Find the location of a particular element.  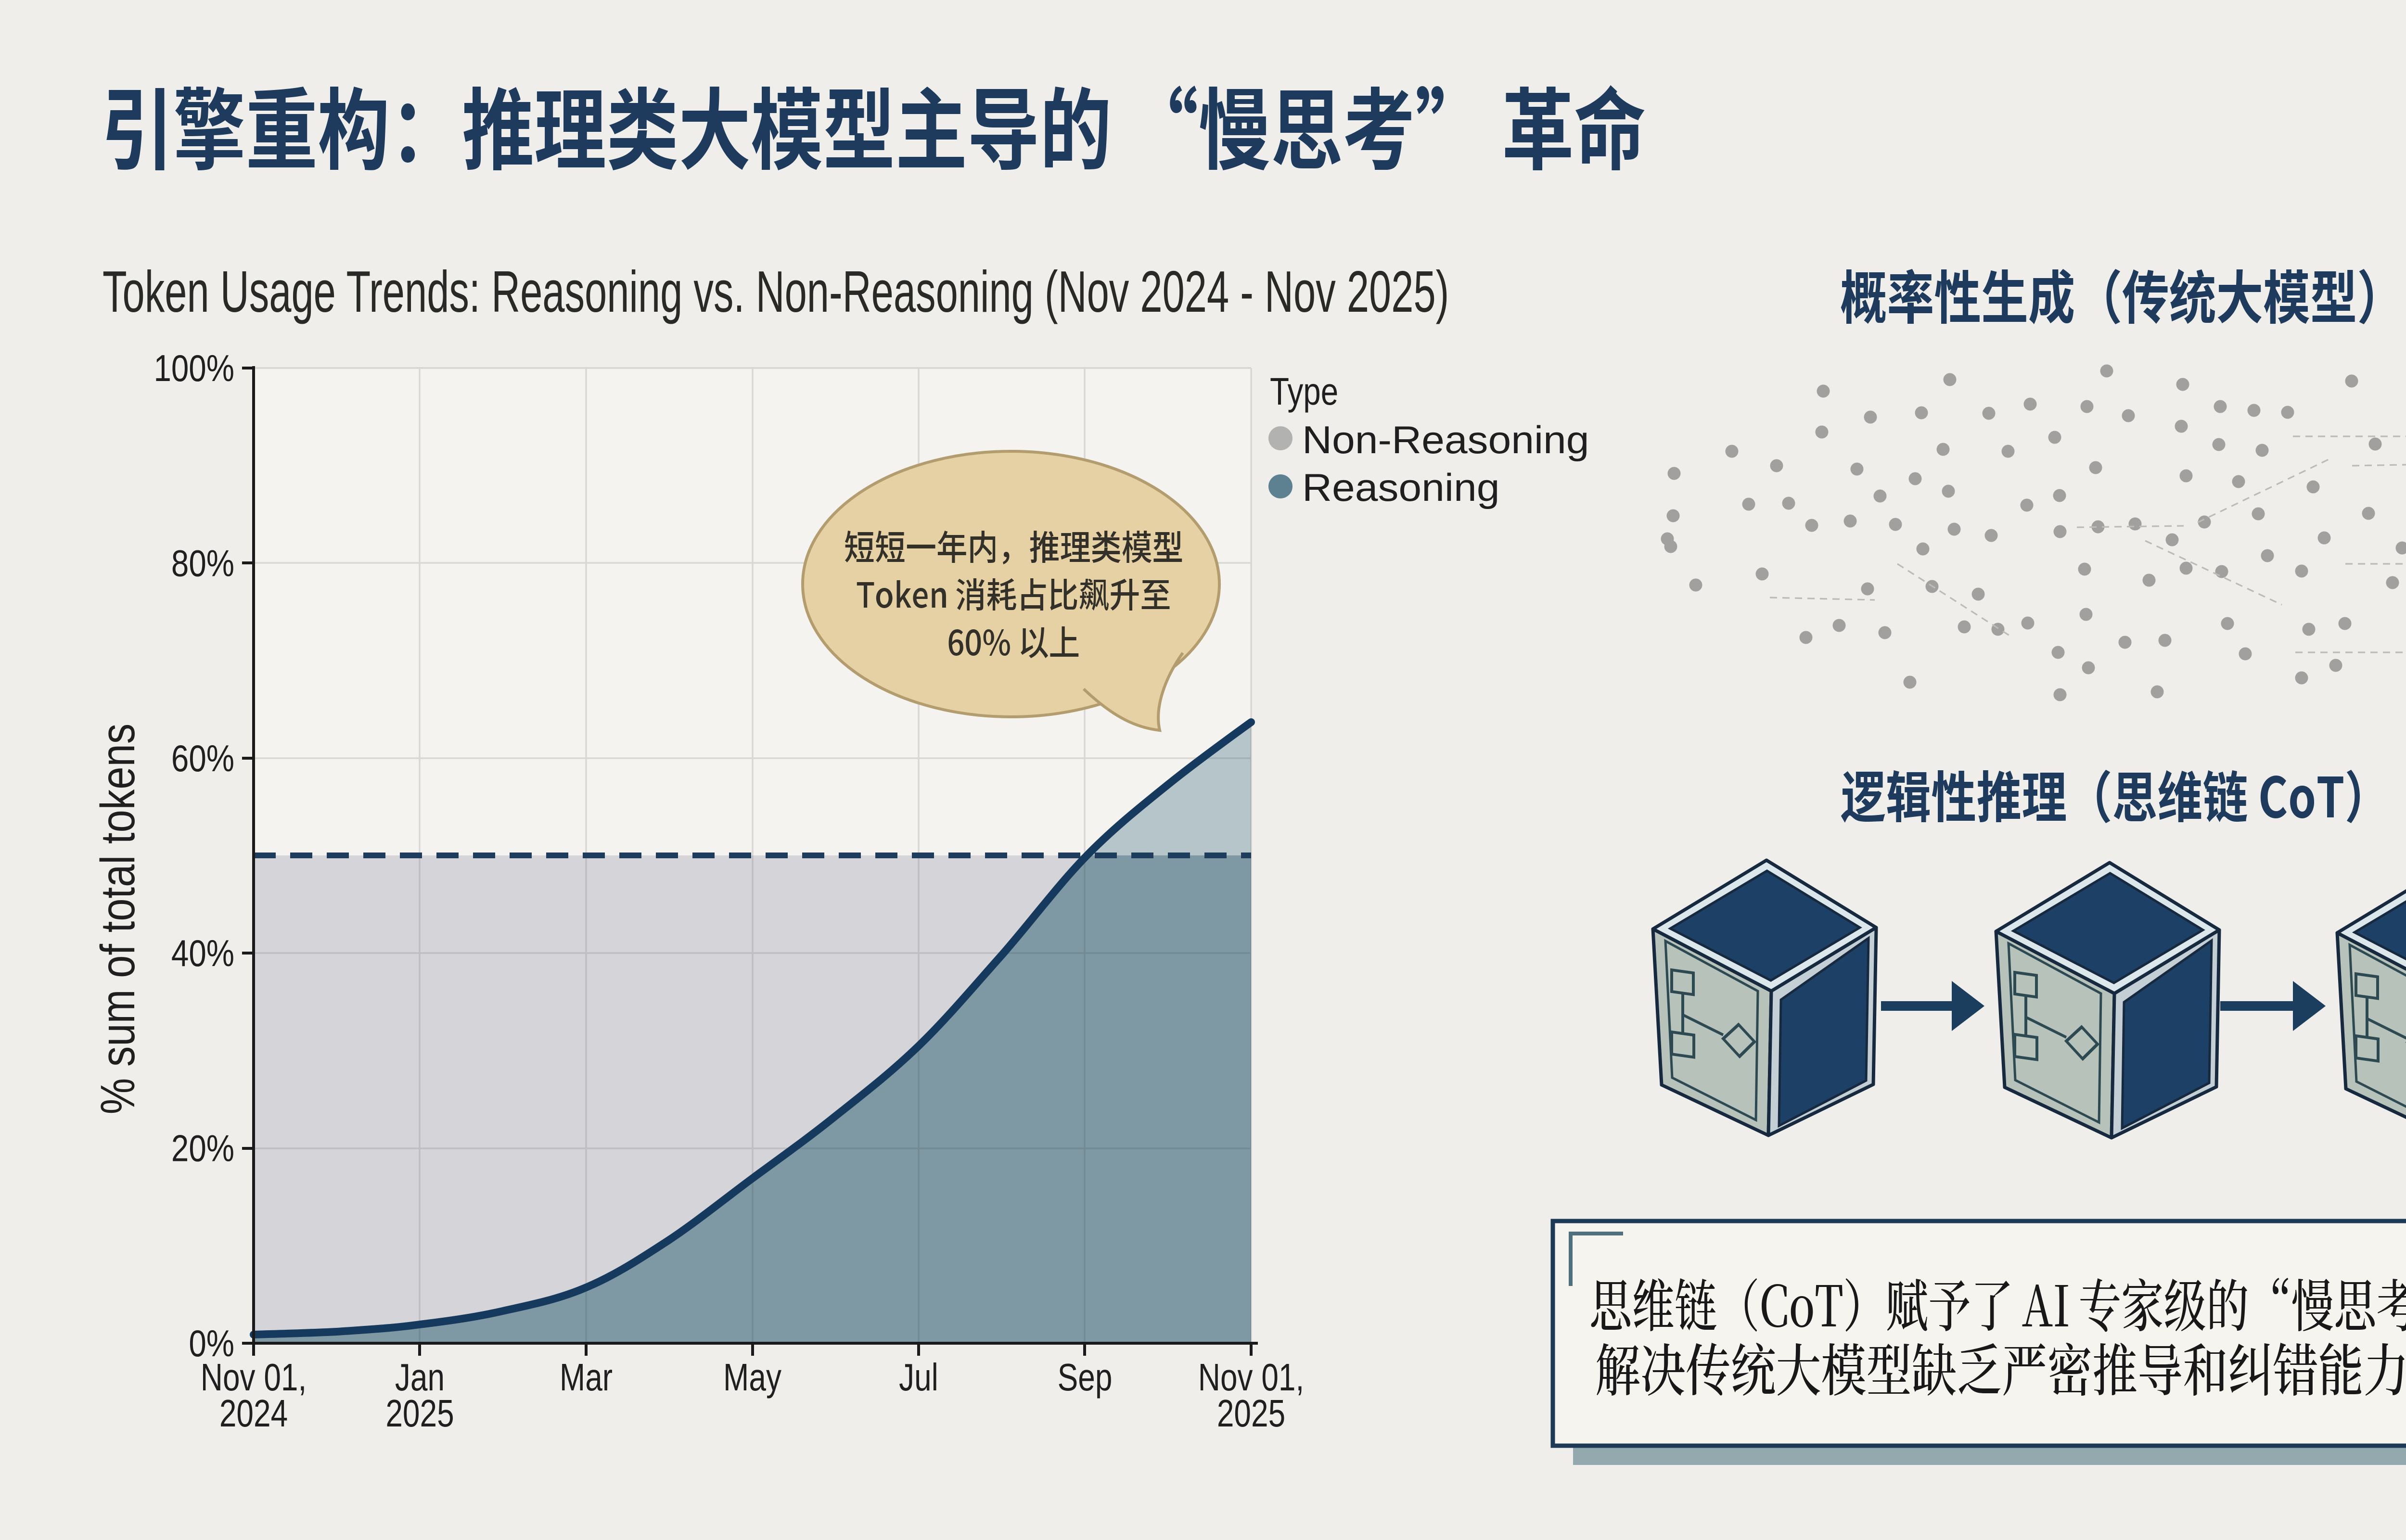

svg-text: 40% is located at coordinates (202, 954).